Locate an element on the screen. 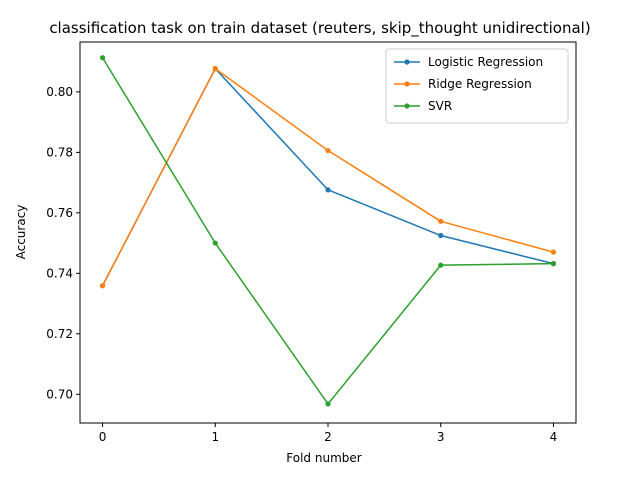 The height and width of the screenshot is (480, 640). legend-box is located at coordinates (477, 86).